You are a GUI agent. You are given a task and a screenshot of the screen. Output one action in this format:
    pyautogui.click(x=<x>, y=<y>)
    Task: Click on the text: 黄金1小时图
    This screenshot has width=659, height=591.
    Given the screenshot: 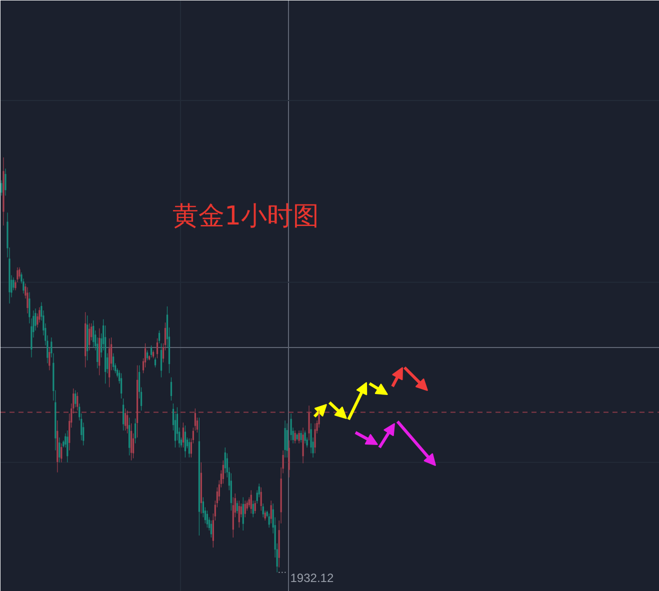 What is the action you would take?
    pyautogui.click(x=246, y=217)
    